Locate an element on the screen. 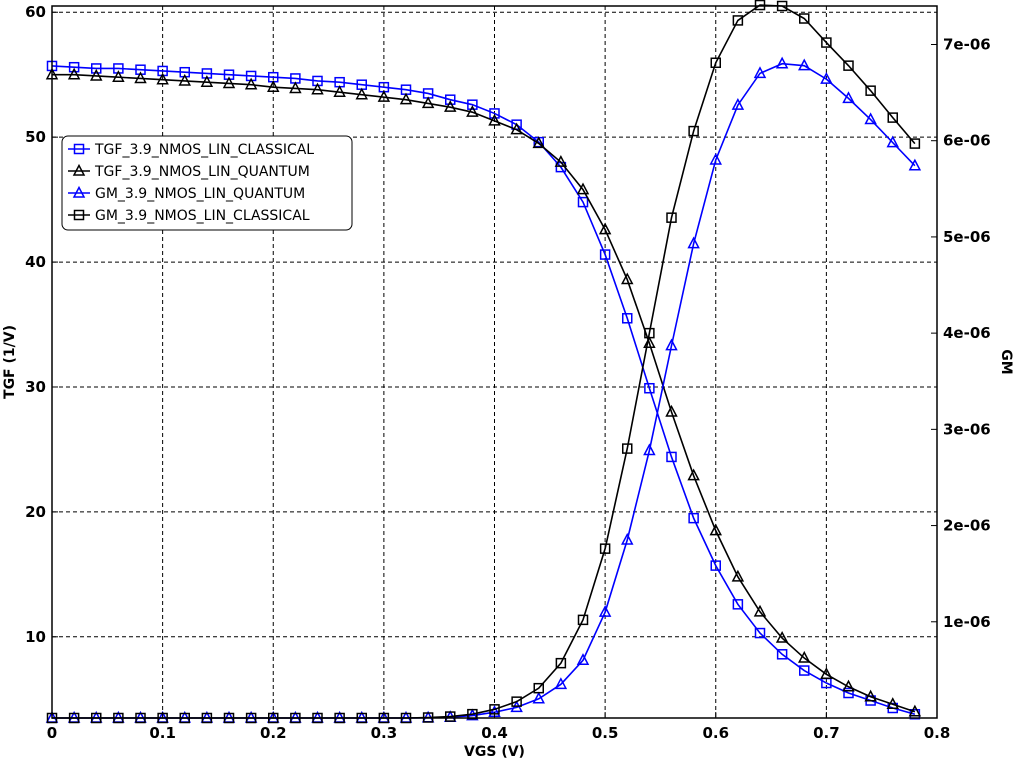  legend-box is located at coordinates (207, 183).